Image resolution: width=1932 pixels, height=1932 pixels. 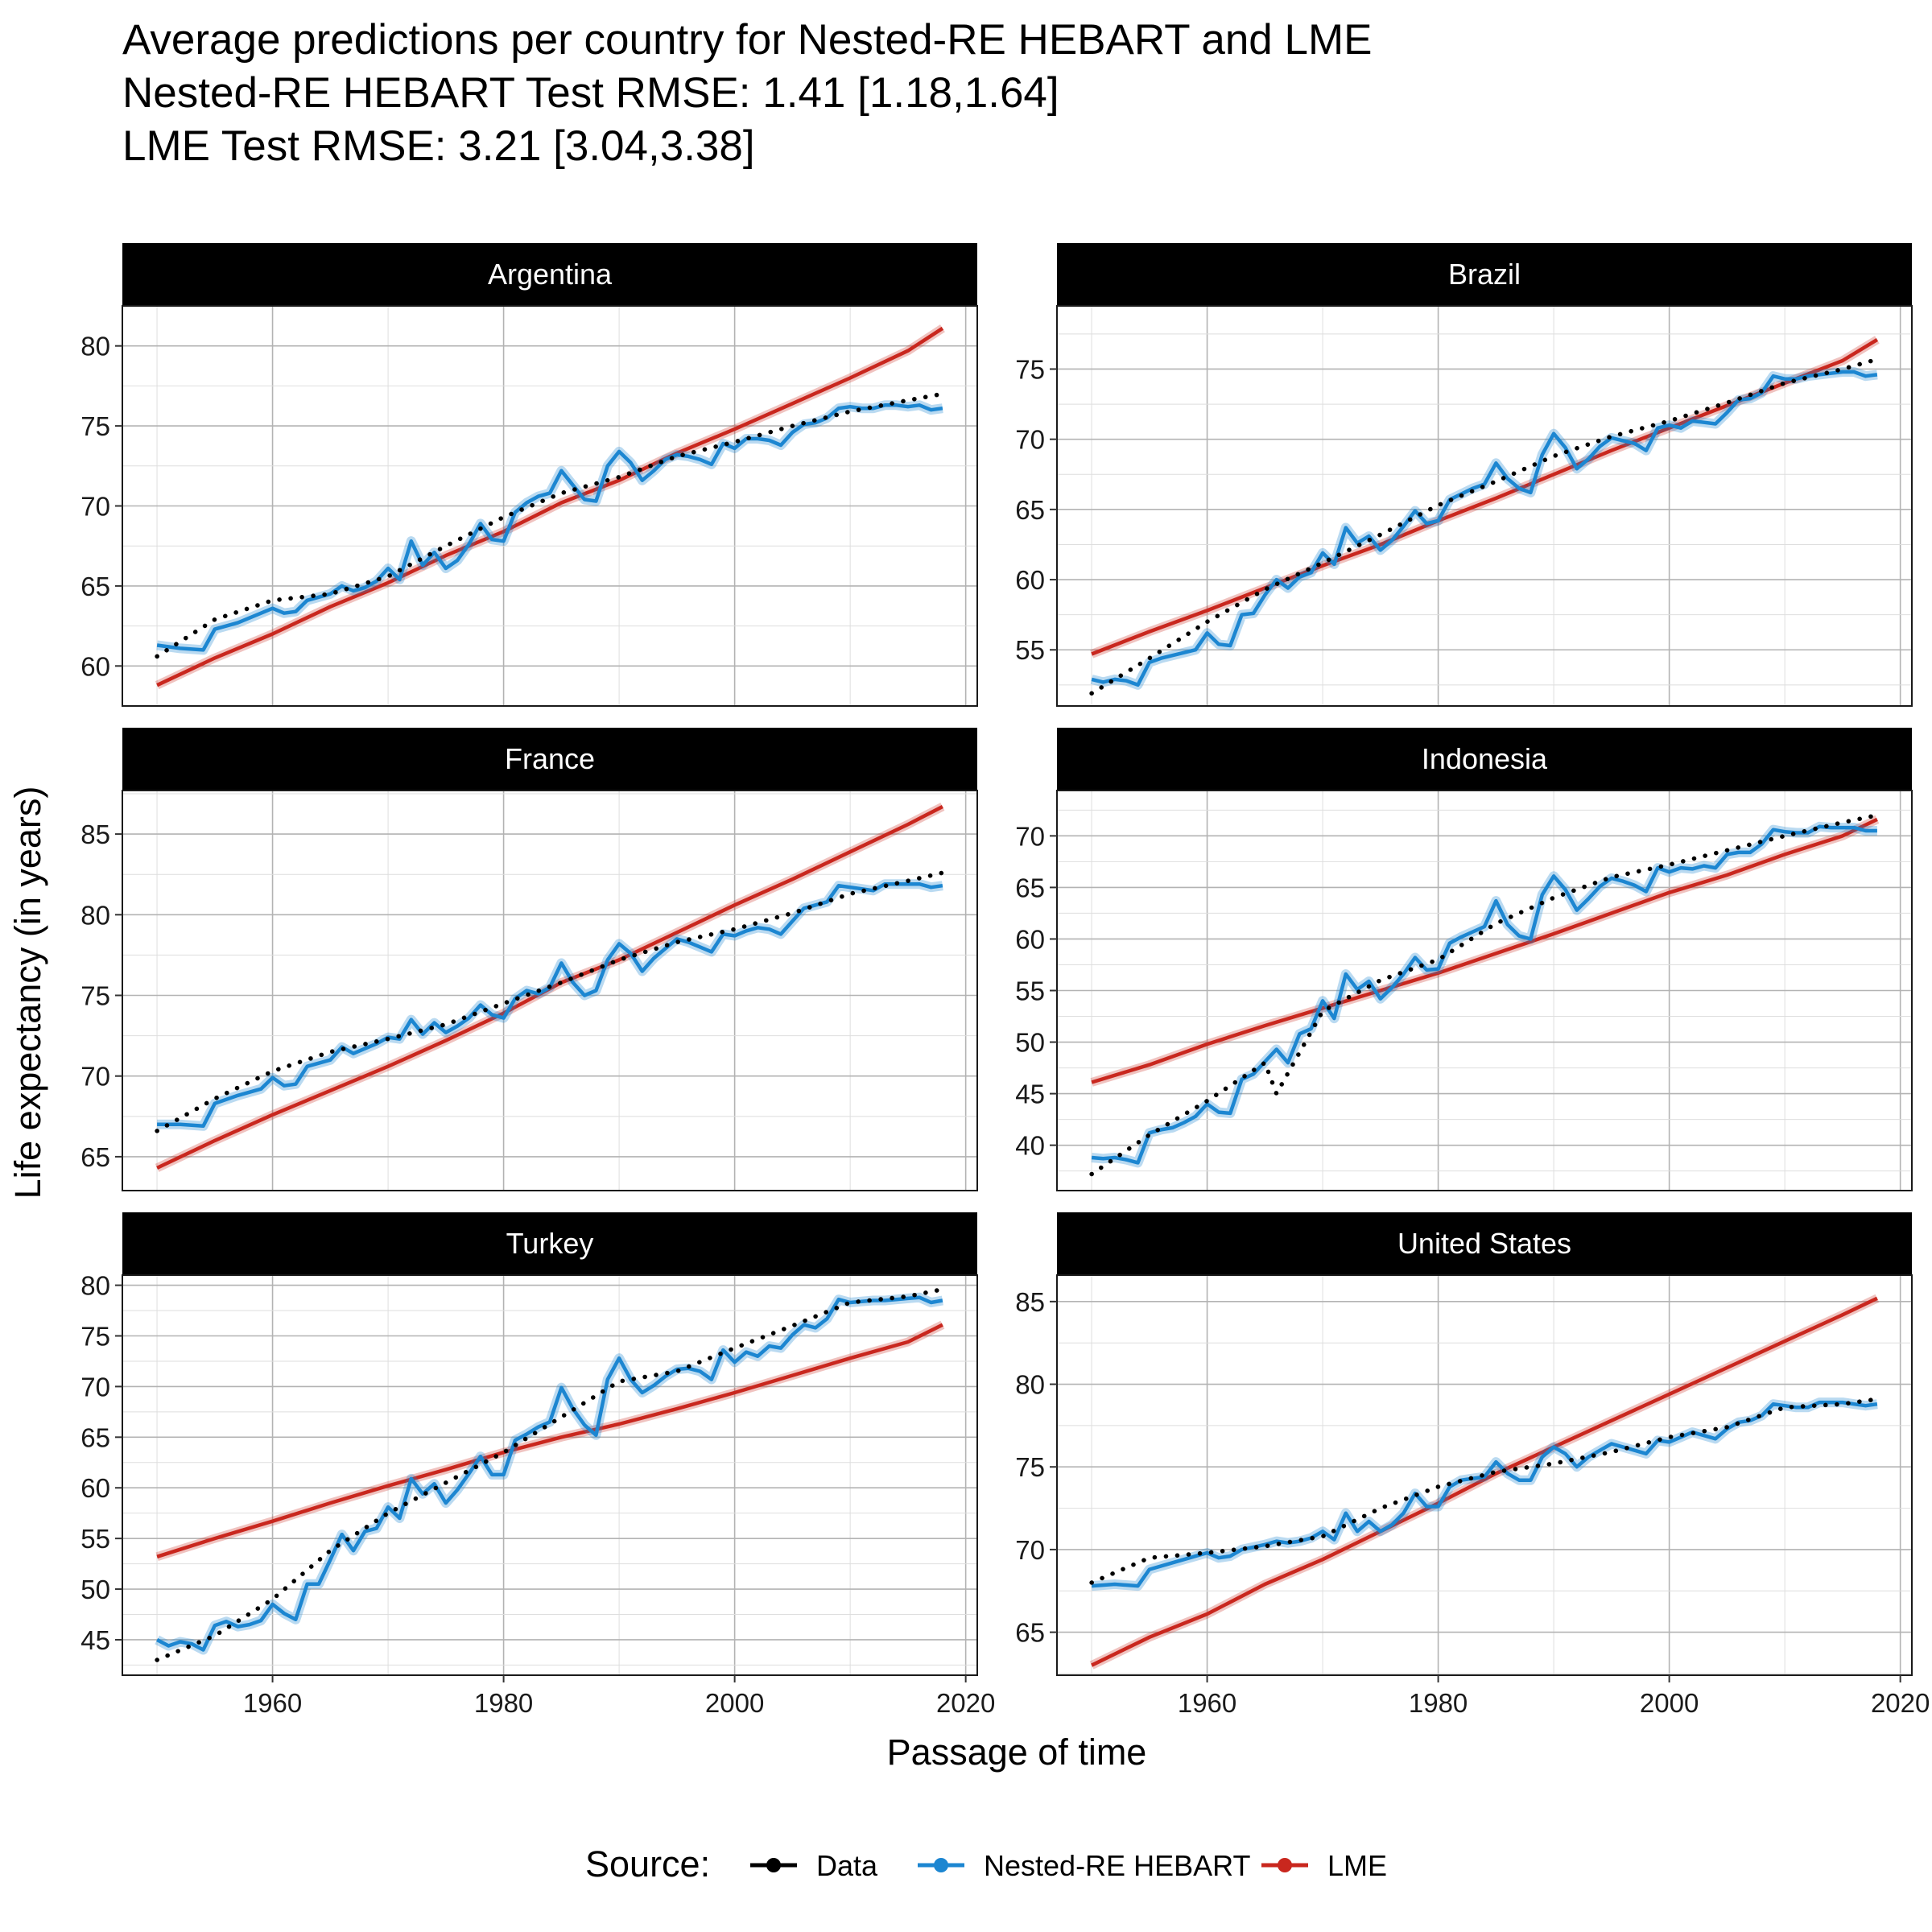 I want to click on panel-argentina: Argentina 60 65 70 75 80, so click(x=529, y=475).